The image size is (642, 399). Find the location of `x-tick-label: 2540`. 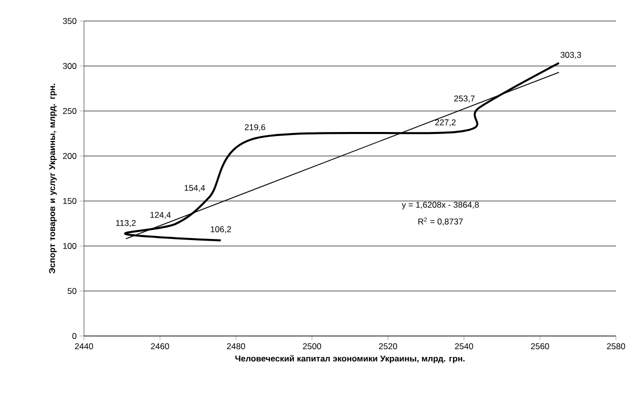

x-tick-label: 2540 is located at coordinates (464, 346).